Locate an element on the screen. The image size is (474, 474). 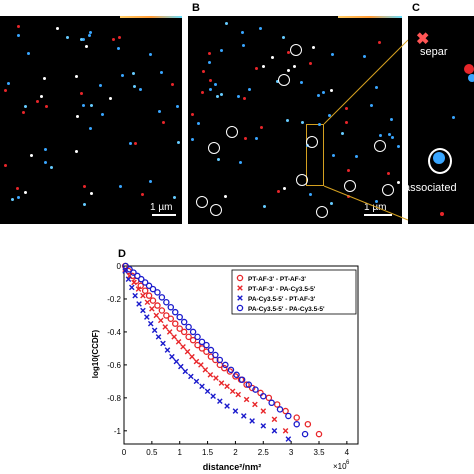
legend-entry: PA-Cy3.5-5' - PT-AF-3' is located at coordinates (276, 299).